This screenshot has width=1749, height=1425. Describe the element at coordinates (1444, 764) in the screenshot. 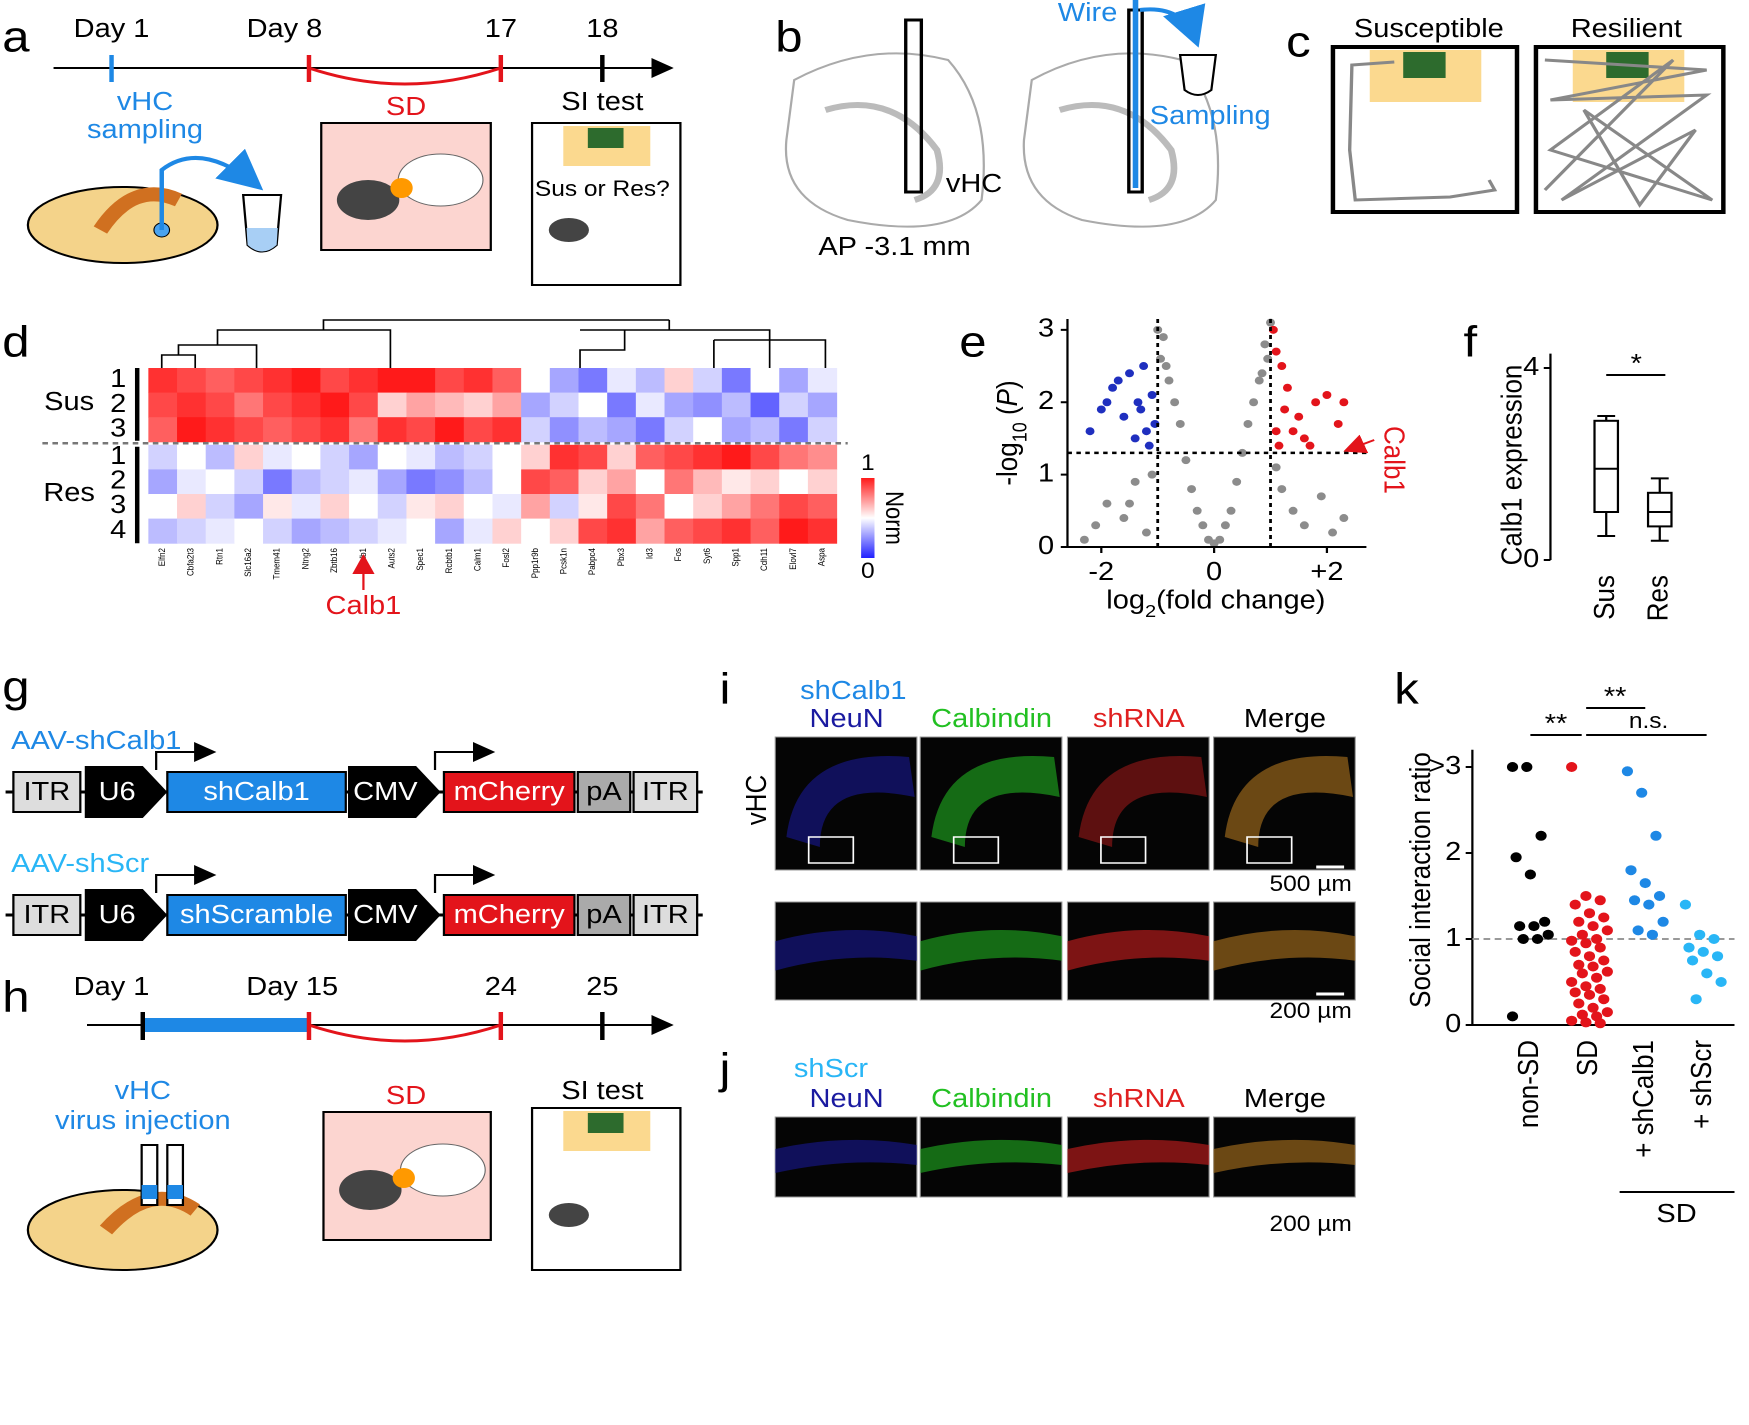

I see `y-tick-label: >3` at that location.